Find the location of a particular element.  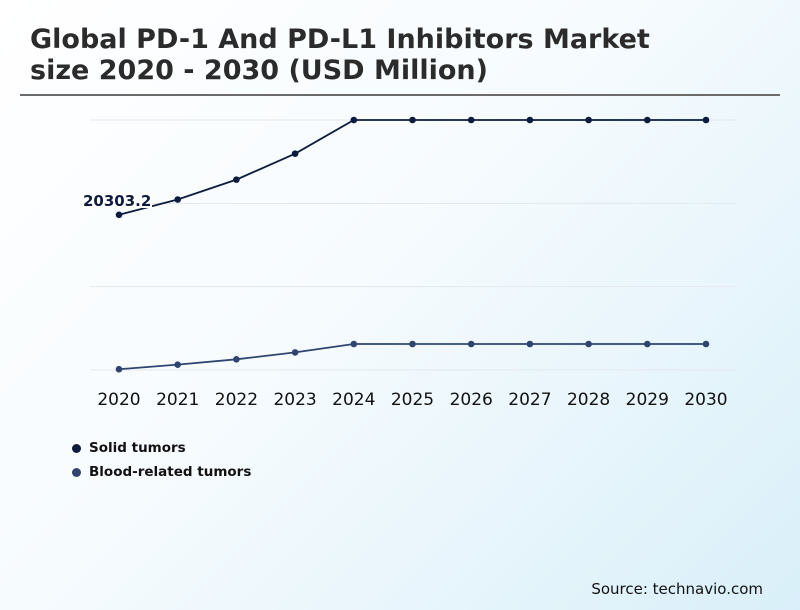

title-divider is located at coordinates (400, 95).